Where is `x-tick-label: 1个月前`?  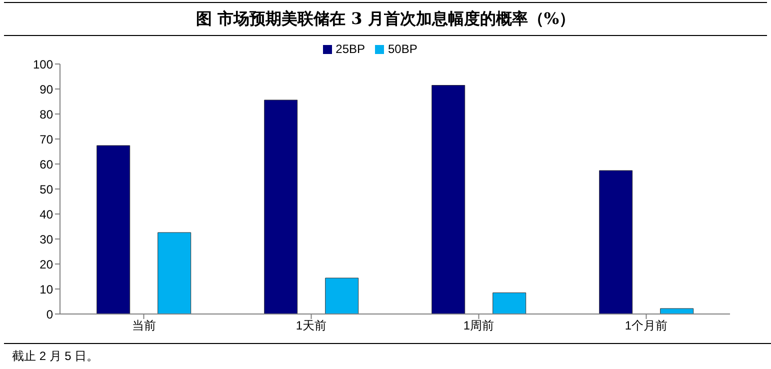 x-tick-label: 1个月前 is located at coordinates (646, 325).